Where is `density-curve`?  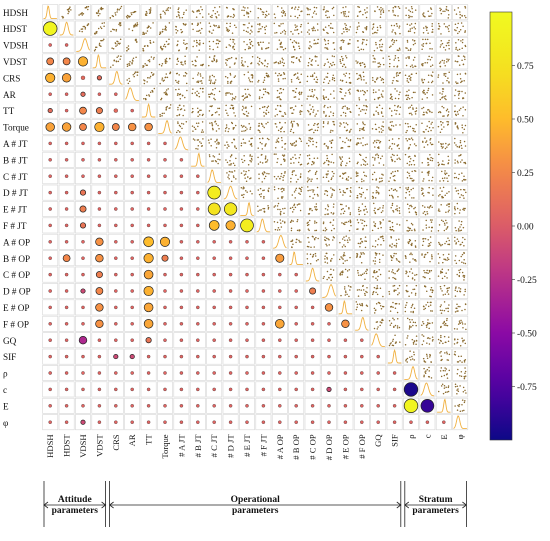 density-curve is located at coordinates (345, 307).